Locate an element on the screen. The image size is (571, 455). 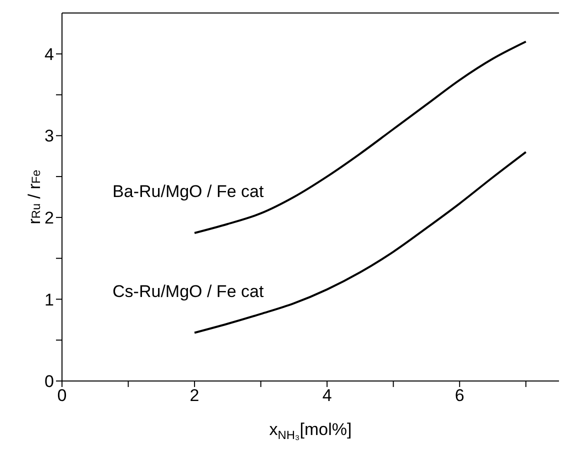
series-label: Ba-Ru/MgO / Fe cat is located at coordinates (188, 191).